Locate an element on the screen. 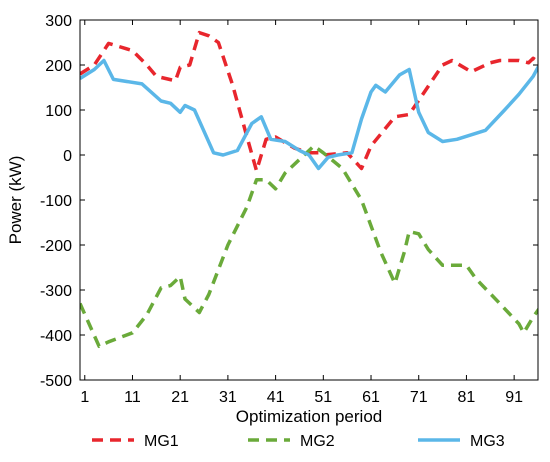  legend: MG1 MG2 MG3 is located at coordinates (298, 441).